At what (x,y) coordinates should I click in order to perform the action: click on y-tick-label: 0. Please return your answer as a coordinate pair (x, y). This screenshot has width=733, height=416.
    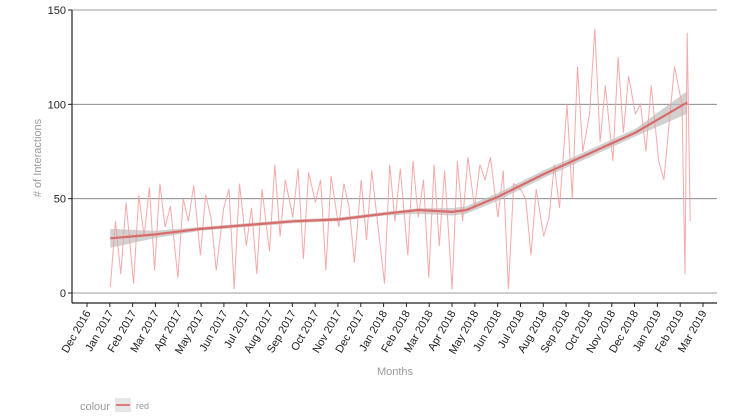
    Looking at the image, I should click on (63, 294).